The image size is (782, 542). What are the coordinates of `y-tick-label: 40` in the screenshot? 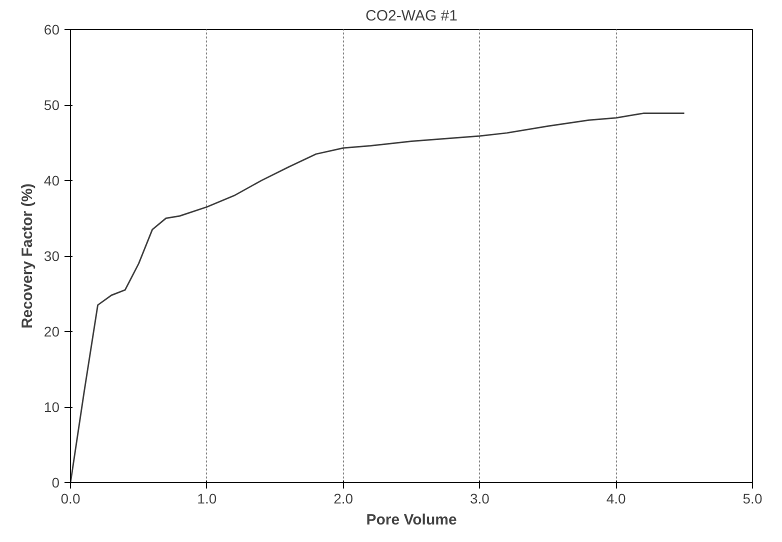 It's located at (52, 180).